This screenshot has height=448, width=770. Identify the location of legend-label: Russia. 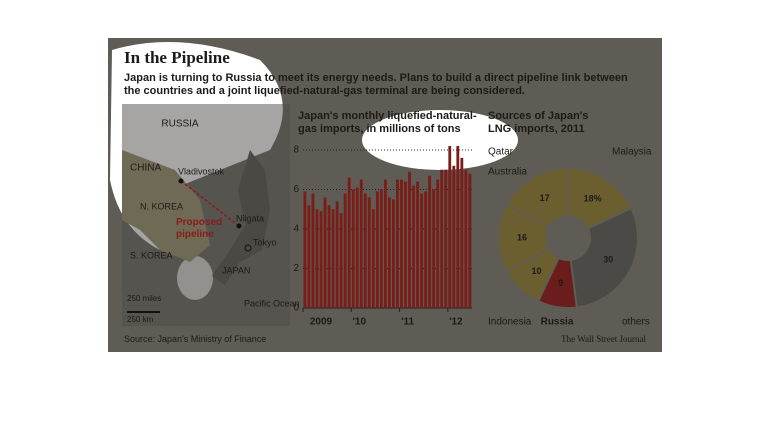
(557, 322).